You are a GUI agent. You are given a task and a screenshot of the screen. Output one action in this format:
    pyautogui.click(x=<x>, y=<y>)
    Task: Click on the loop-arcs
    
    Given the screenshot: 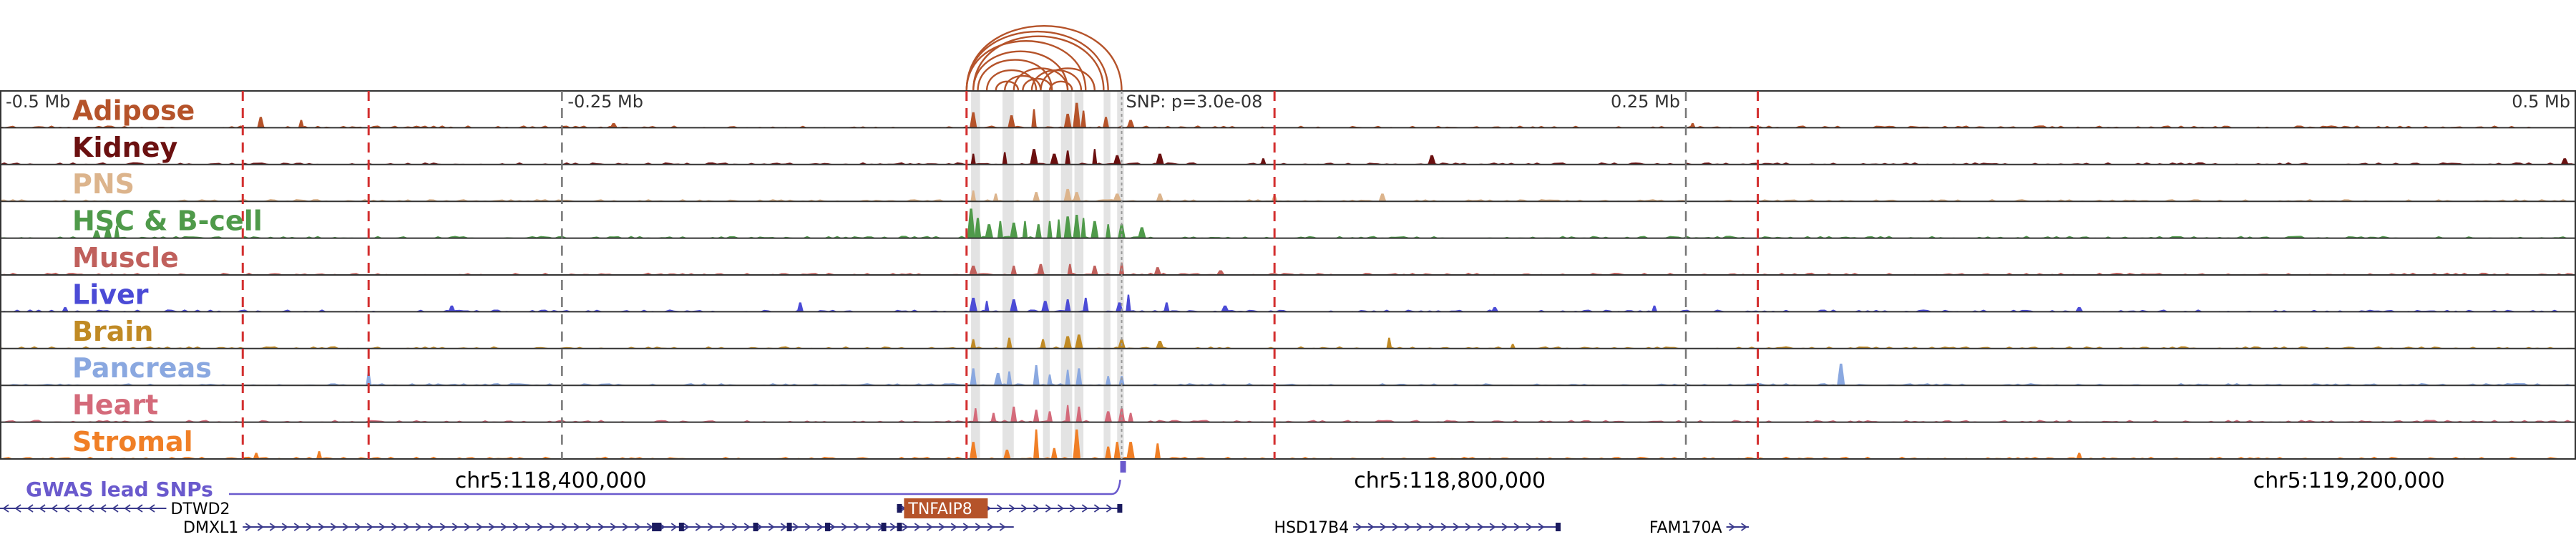 What is the action you would take?
    pyautogui.click(x=1044, y=58)
    